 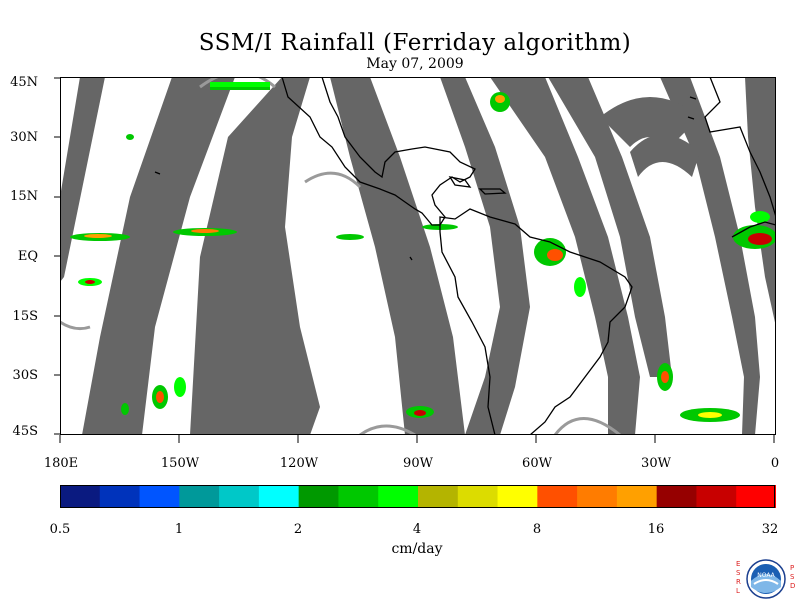 I want to click on colorbar-tick-label: 0.5, so click(x=60, y=529).